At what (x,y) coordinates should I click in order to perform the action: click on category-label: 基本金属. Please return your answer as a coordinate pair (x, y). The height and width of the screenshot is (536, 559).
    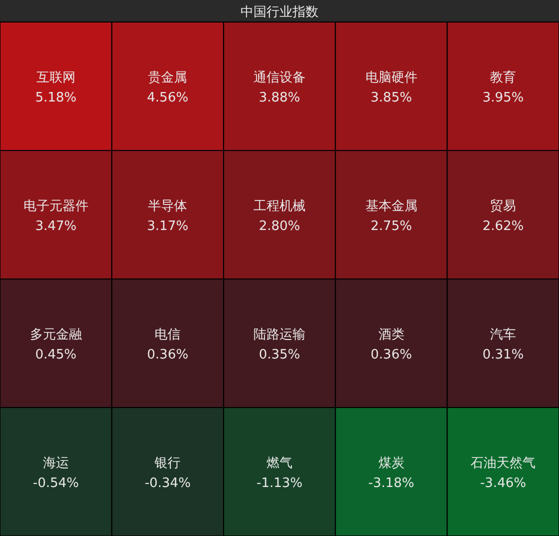
    Looking at the image, I should click on (391, 206).